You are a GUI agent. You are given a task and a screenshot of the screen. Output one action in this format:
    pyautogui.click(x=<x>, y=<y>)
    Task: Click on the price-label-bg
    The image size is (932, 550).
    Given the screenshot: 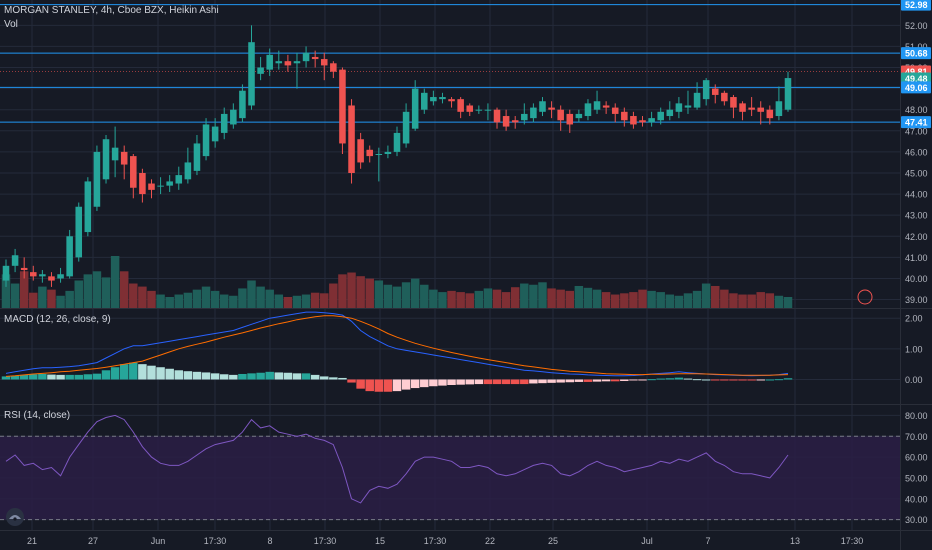 What is the action you would take?
    pyautogui.click(x=916, y=5)
    